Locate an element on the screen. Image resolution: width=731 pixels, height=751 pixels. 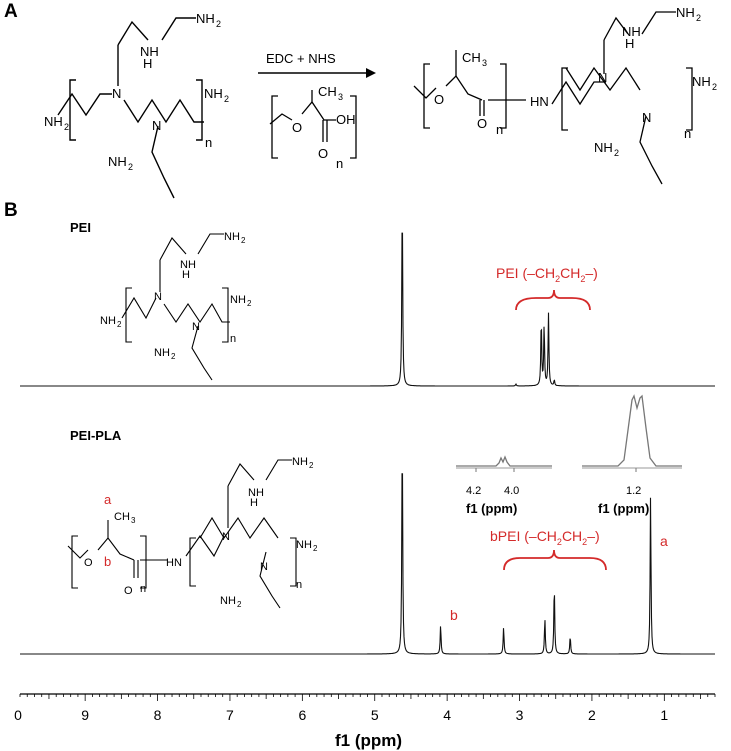
reactant-pei-structure is located at coordinates (130, 108).